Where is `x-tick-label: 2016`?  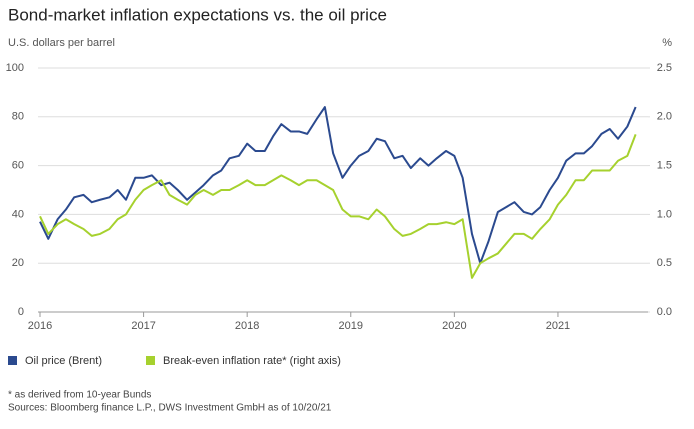
x-tick-label: 2016 is located at coordinates (40, 326).